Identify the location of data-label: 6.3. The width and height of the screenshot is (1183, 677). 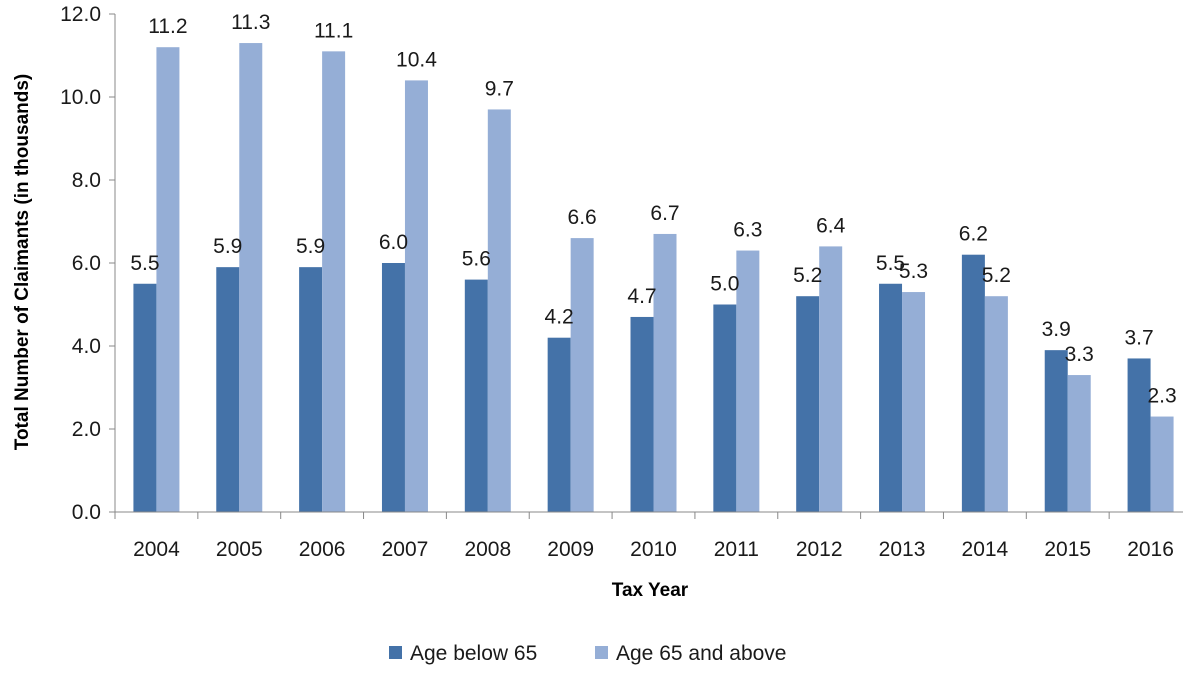
(747, 230).